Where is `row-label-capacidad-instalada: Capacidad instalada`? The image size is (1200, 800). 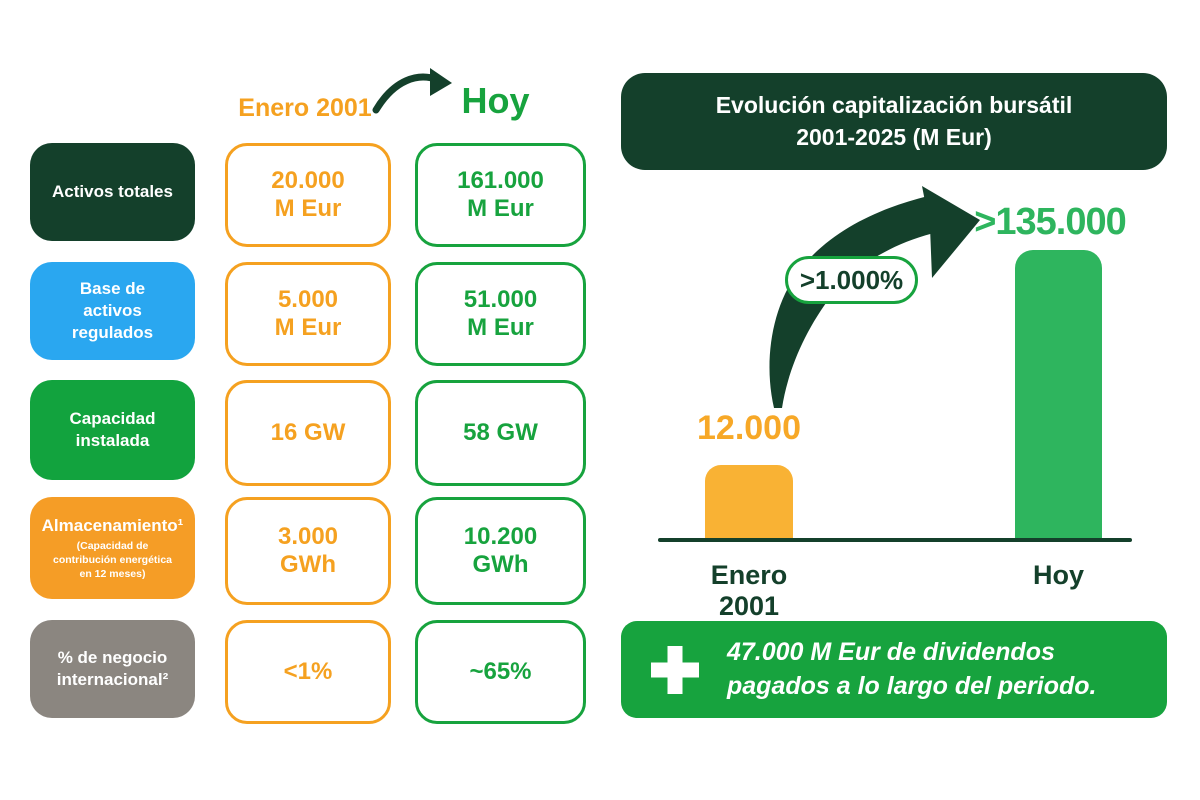
row-label-capacidad-instalada: Capacidad instalada is located at coordinates (112, 430).